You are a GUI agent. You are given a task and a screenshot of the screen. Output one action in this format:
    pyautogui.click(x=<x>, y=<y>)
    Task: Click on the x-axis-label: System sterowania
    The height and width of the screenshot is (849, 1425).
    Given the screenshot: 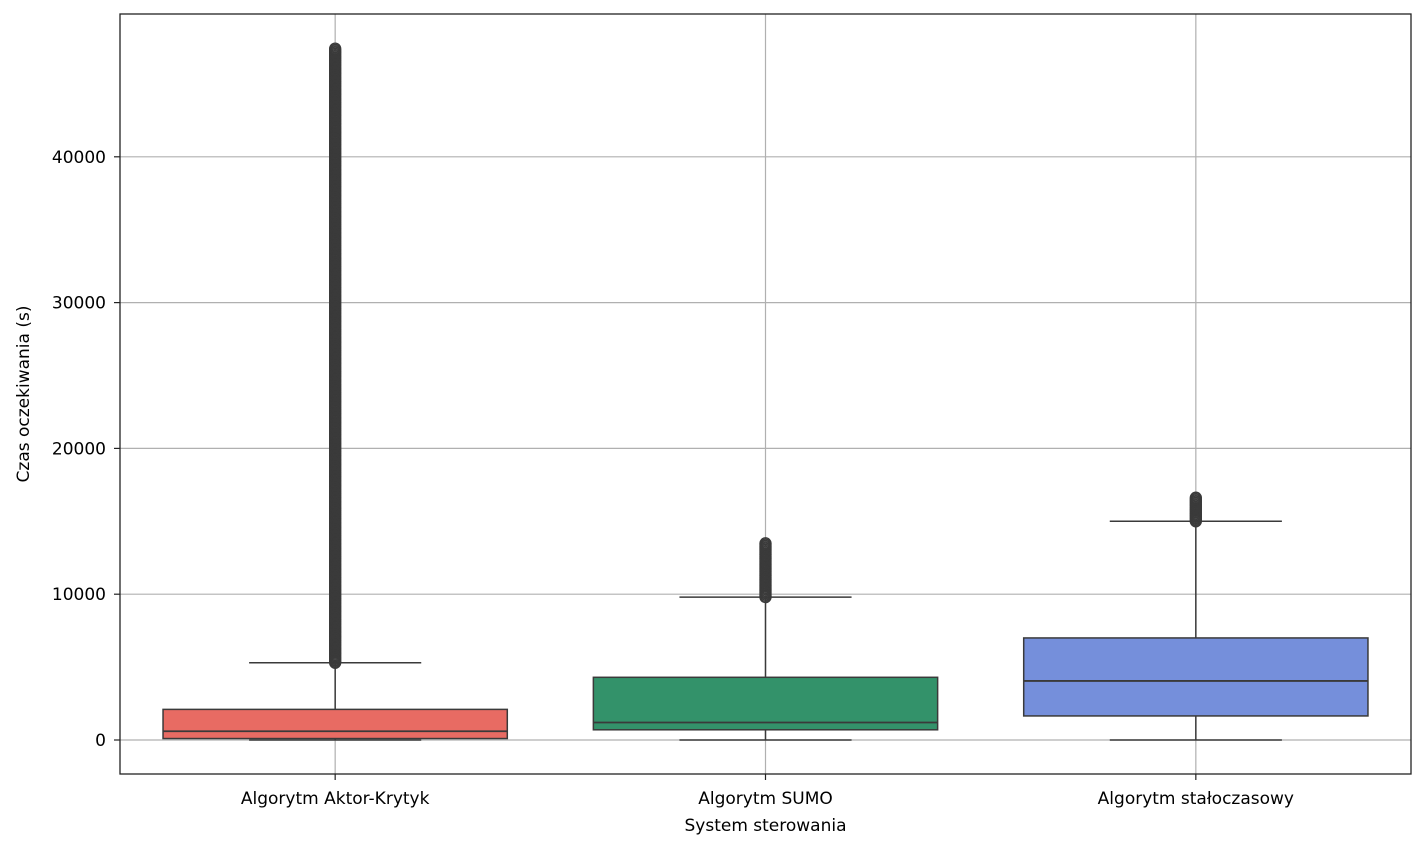 What is the action you would take?
    pyautogui.click(x=765, y=826)
    